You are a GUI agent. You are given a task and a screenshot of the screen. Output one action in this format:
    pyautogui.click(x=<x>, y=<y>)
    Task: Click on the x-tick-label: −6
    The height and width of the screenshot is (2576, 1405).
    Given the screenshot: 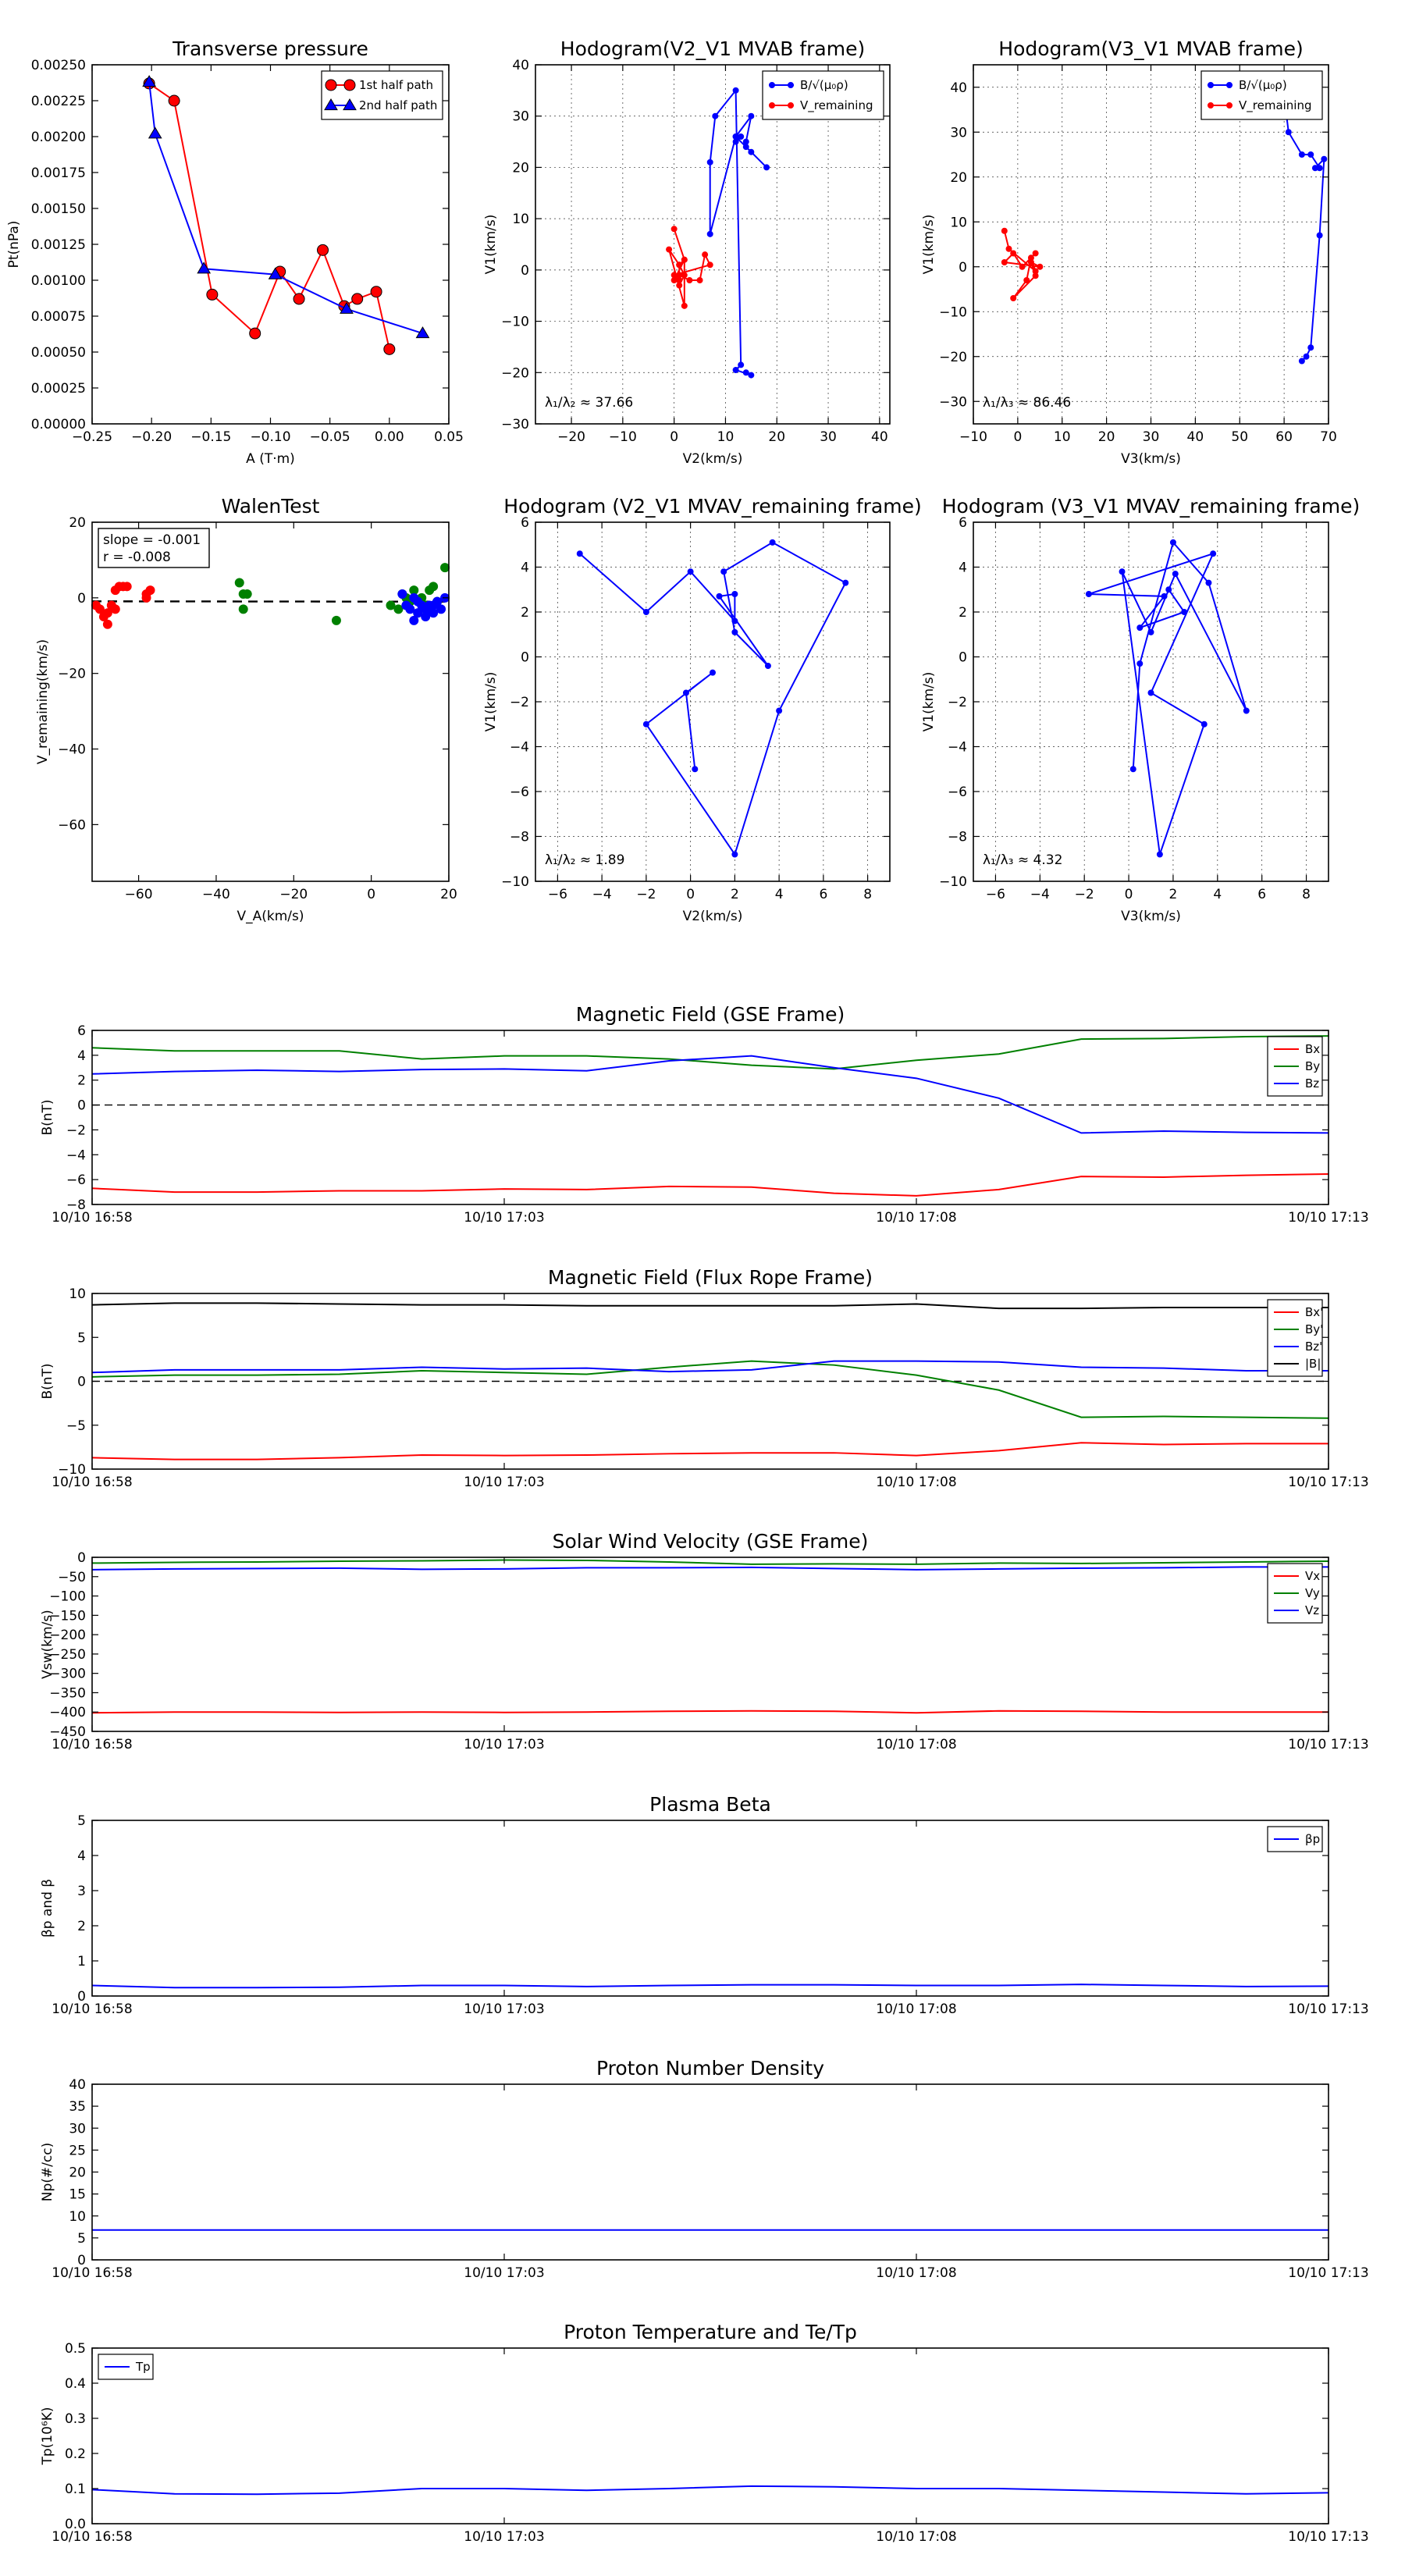 What is the action you would take?
    pyautogui.click(x=557, y=894)
    